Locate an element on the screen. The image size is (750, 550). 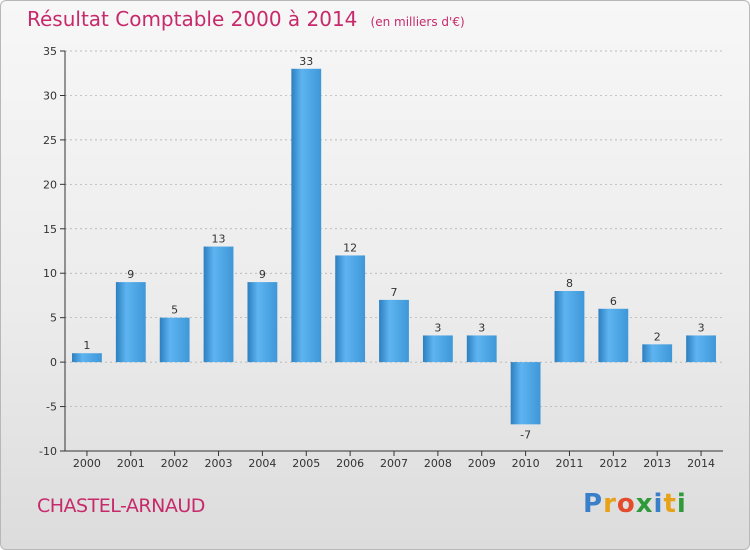
y-tick-label: 5 is located at coordinates (53, 318).